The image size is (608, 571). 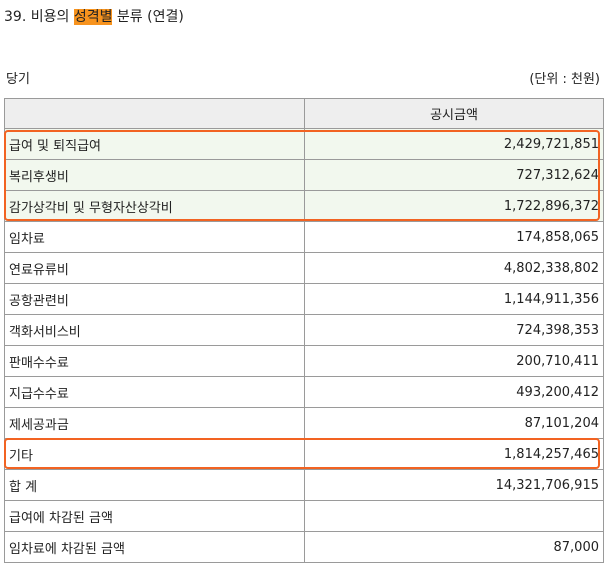 I want to click on highlight-box, so click(x=302, y=453).